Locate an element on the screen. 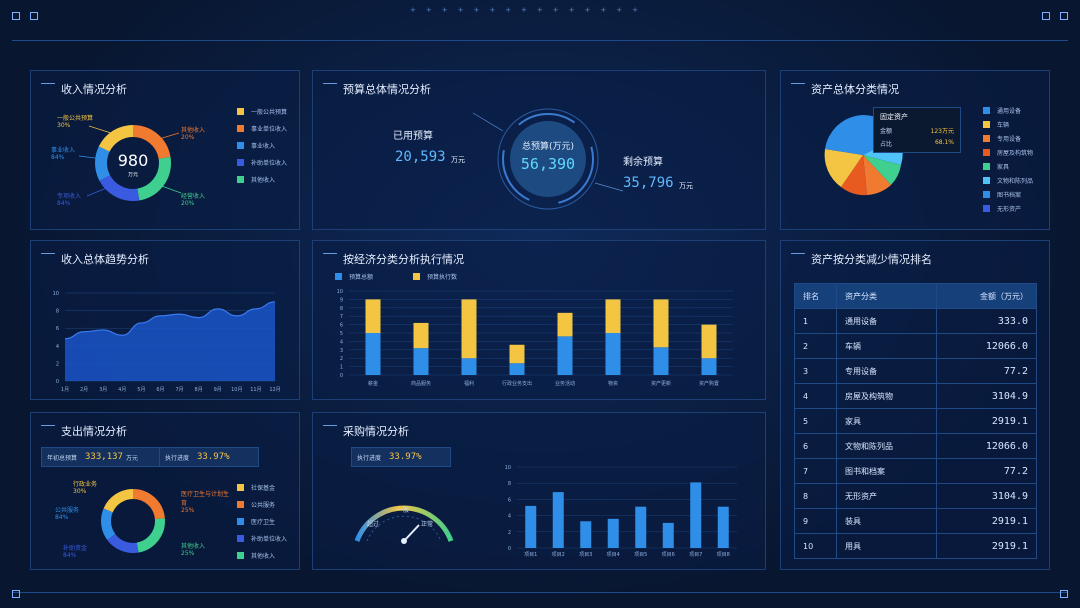 The image size is (1080, 608). expense-rate-box: 执行进度 33.97% is located at coordinates (209, 457).